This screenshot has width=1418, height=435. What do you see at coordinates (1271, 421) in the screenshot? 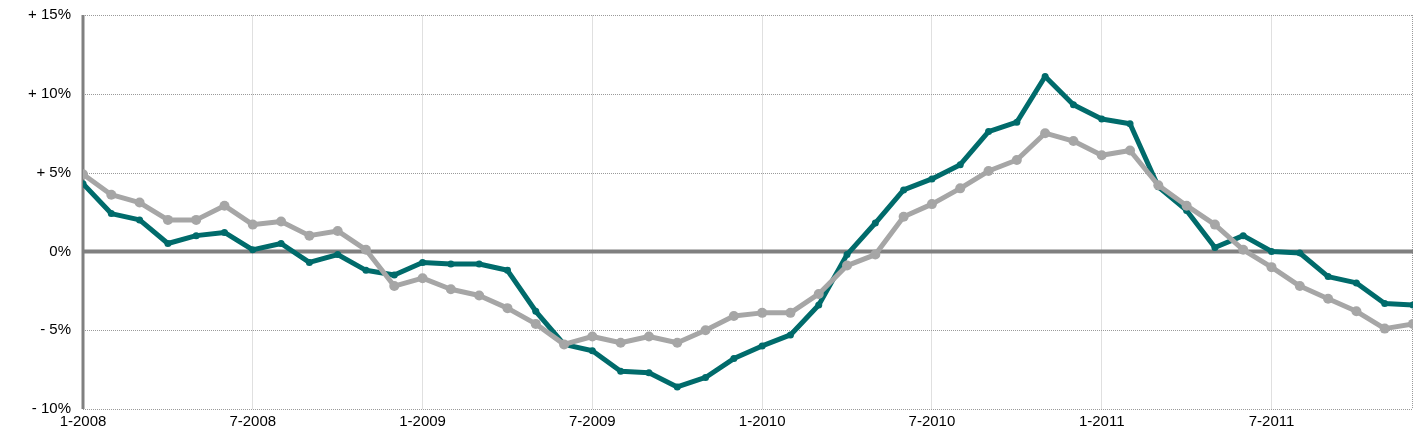
I see `x-tick-label: 7-2011` at bounding box center [1271, 421].